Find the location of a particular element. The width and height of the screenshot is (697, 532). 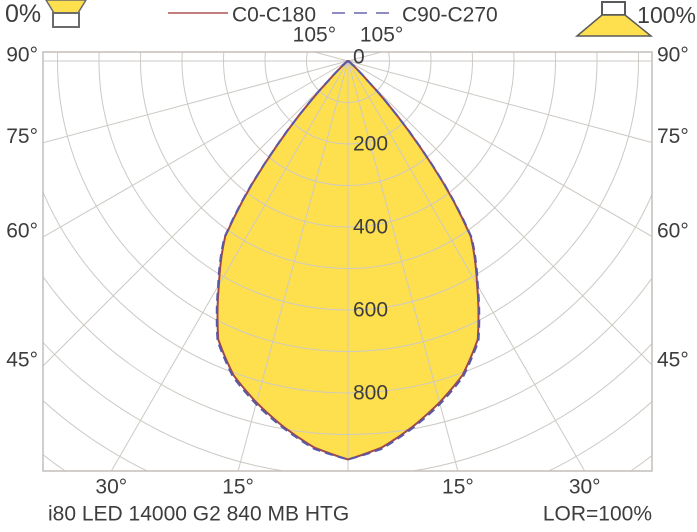

radius-tick: 800 is located at coordinates (370, 393).